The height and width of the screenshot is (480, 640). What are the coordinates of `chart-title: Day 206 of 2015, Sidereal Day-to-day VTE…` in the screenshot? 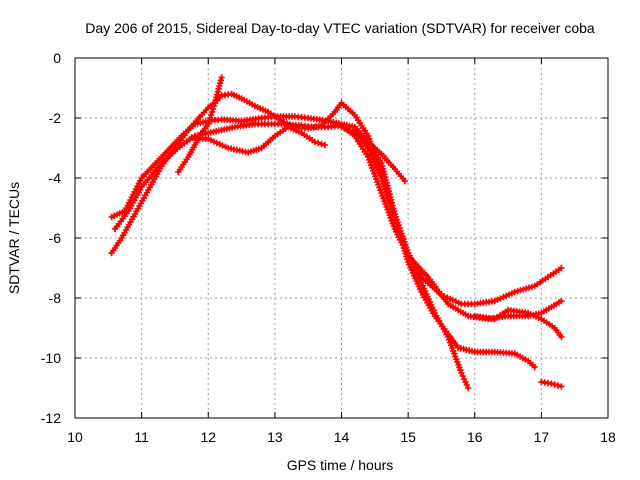 It's located at (340, 28).